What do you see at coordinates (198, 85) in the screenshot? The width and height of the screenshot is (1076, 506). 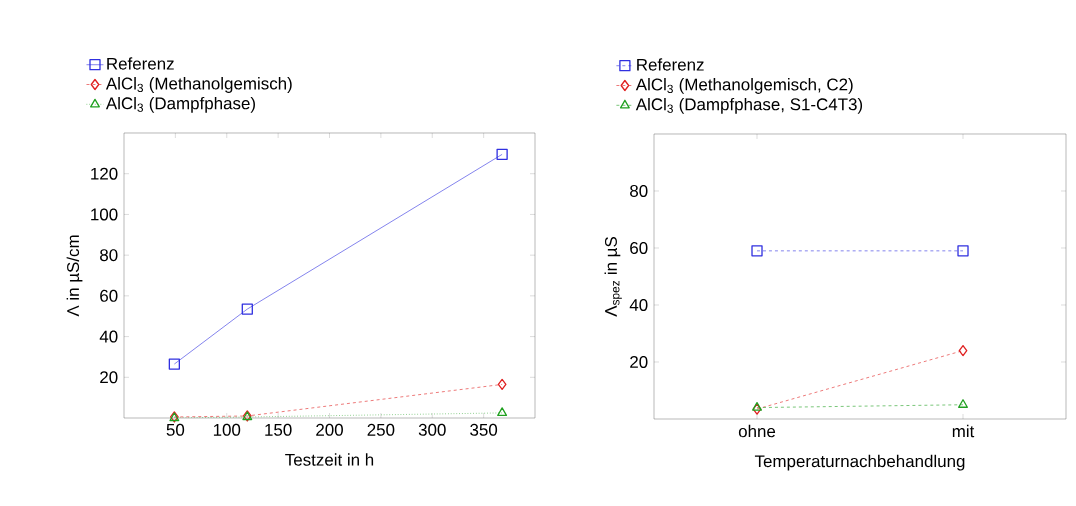 I see `legend-label: AlCl$_{3}$ (Methanolgemisch)` at bounding box center [198, 85].